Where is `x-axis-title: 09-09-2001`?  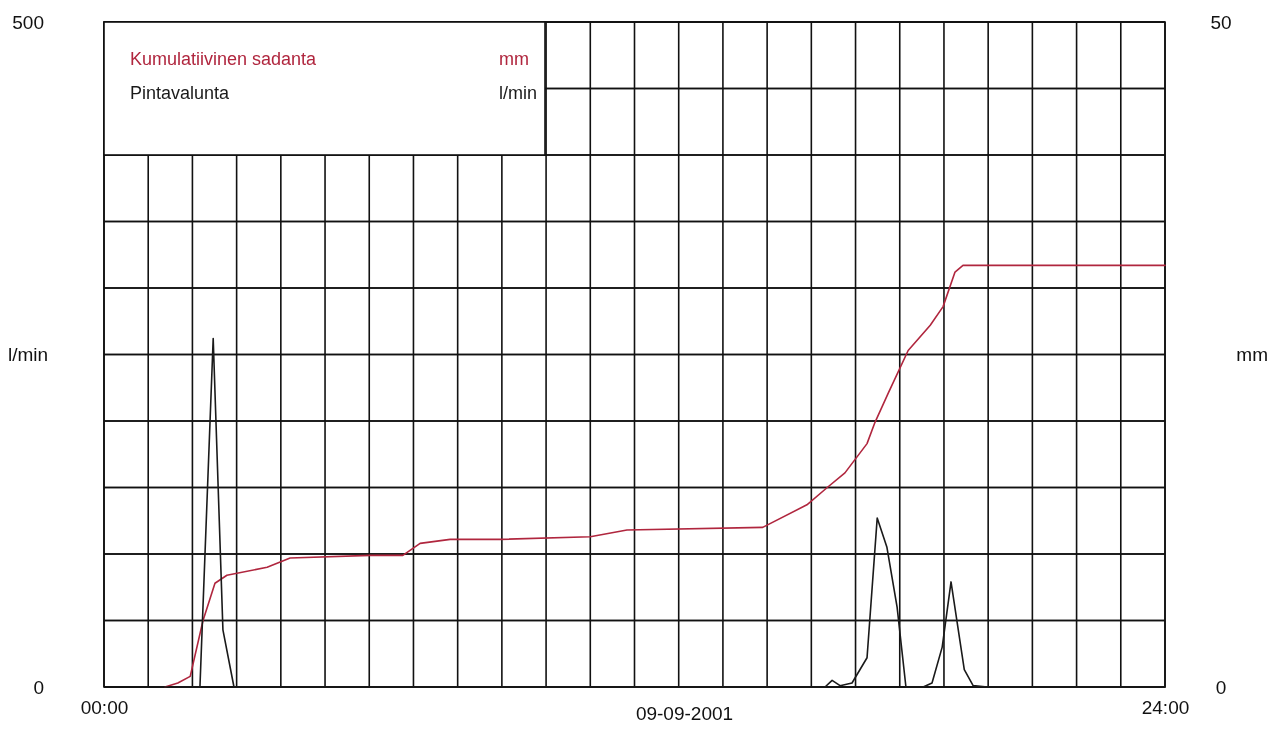 x-axis-title: 09-09-2001 is located at coordinates (684, 713).